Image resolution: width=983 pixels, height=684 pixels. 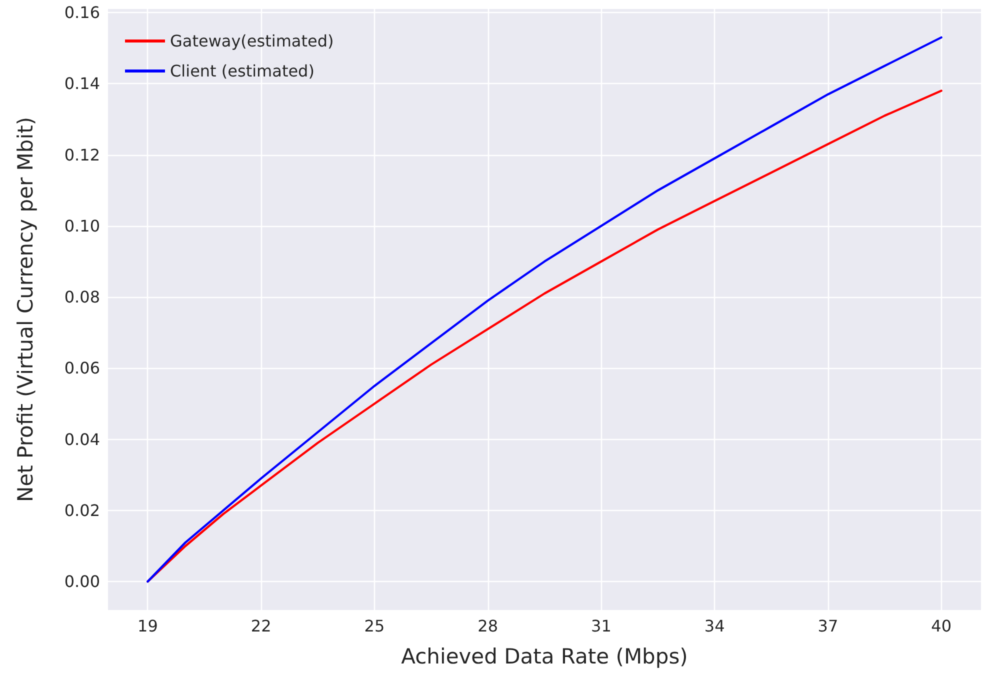 I want to click on legend-label: Client (estimated), so click(x=242, y=71).